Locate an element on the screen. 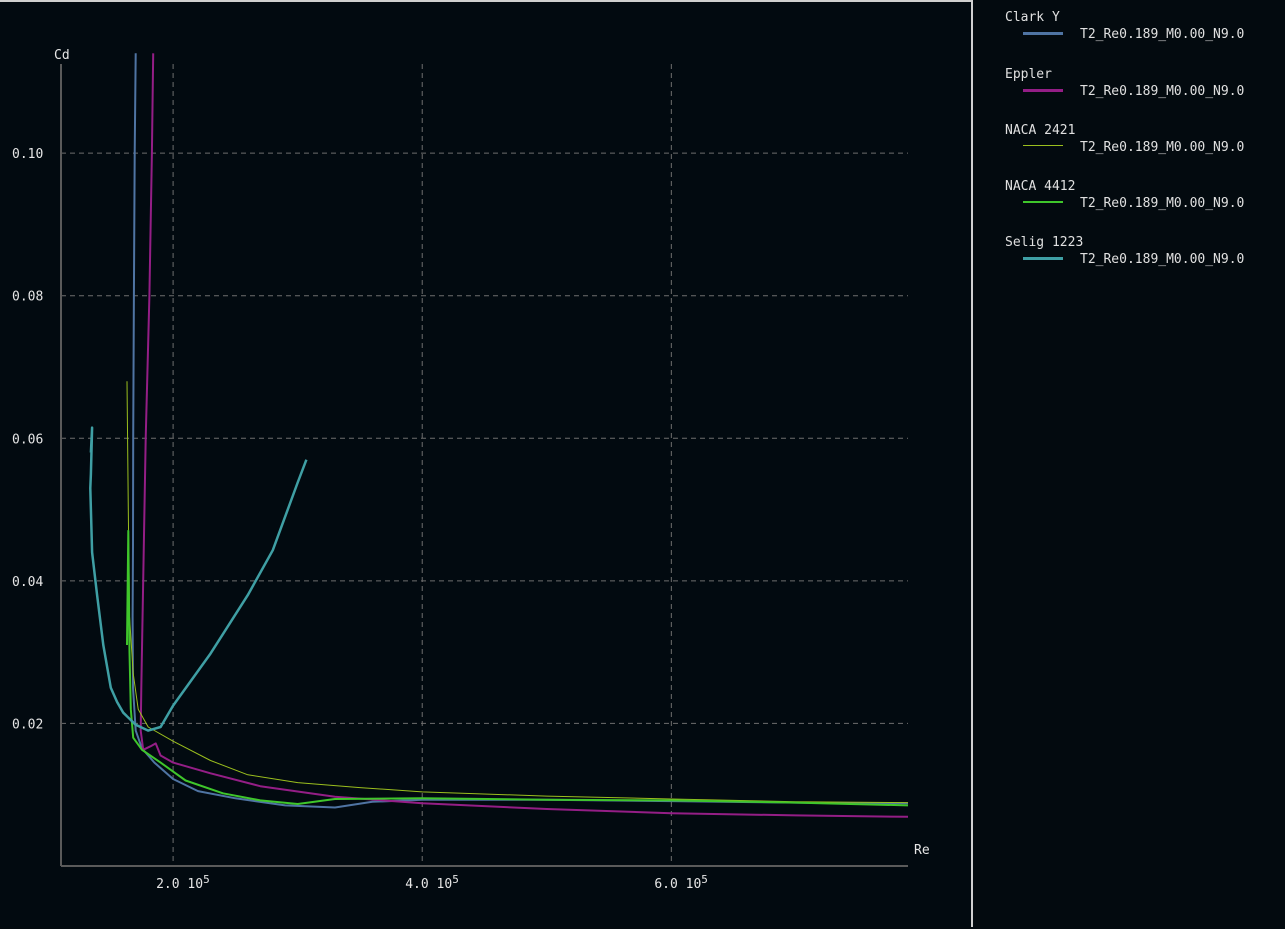 The height and width of the screenshot is (929, 1285). y-tick-label: 0.06 is located at coordinates (27, 439).